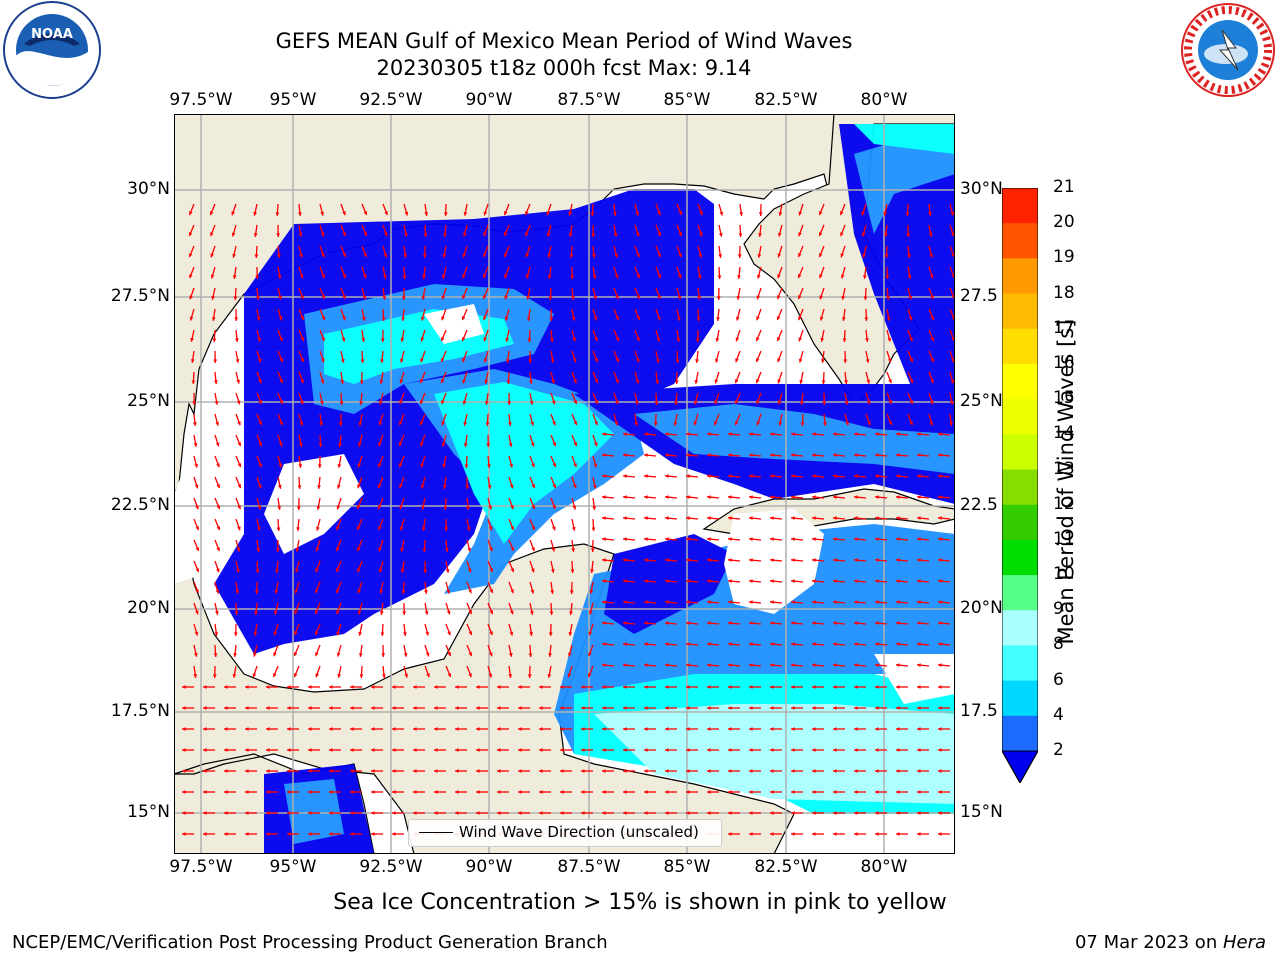 The height and width of the screenshot is (960, 1280). What do you see at coordinates (981, 401) in the screenshot?
I see `lat-tick-right: 25°N` at bounding box center [981, 401].